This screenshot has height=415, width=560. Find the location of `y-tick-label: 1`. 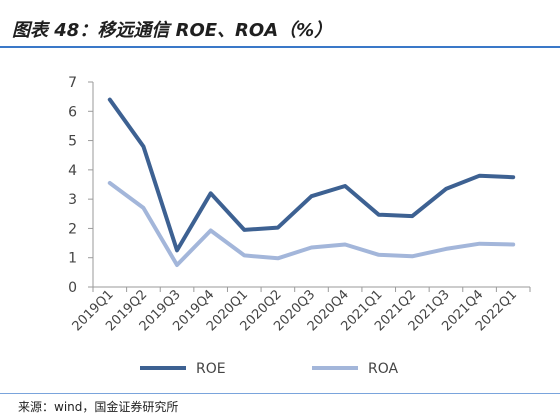

y-tick-label: 1 is located at coordinates (72, 259).